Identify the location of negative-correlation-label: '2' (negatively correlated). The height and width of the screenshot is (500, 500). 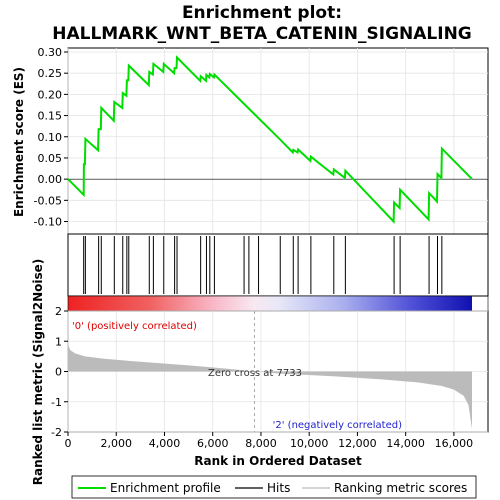
(337, 425).